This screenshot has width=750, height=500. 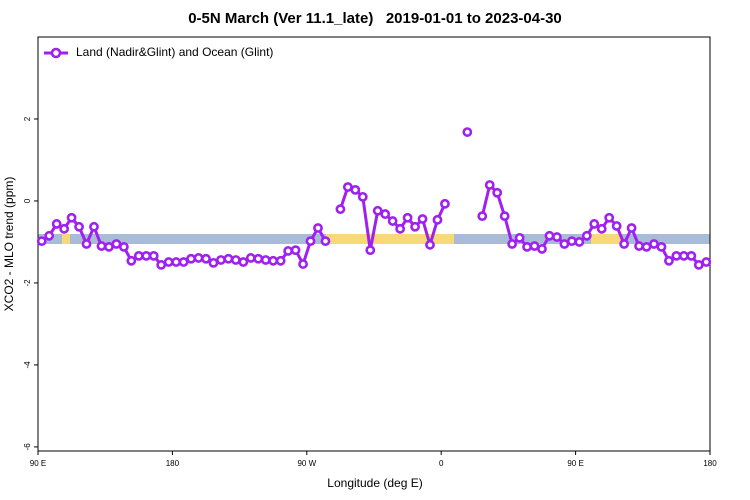 I want to click on y-tick-label: 0, so click(x=27, y=200).